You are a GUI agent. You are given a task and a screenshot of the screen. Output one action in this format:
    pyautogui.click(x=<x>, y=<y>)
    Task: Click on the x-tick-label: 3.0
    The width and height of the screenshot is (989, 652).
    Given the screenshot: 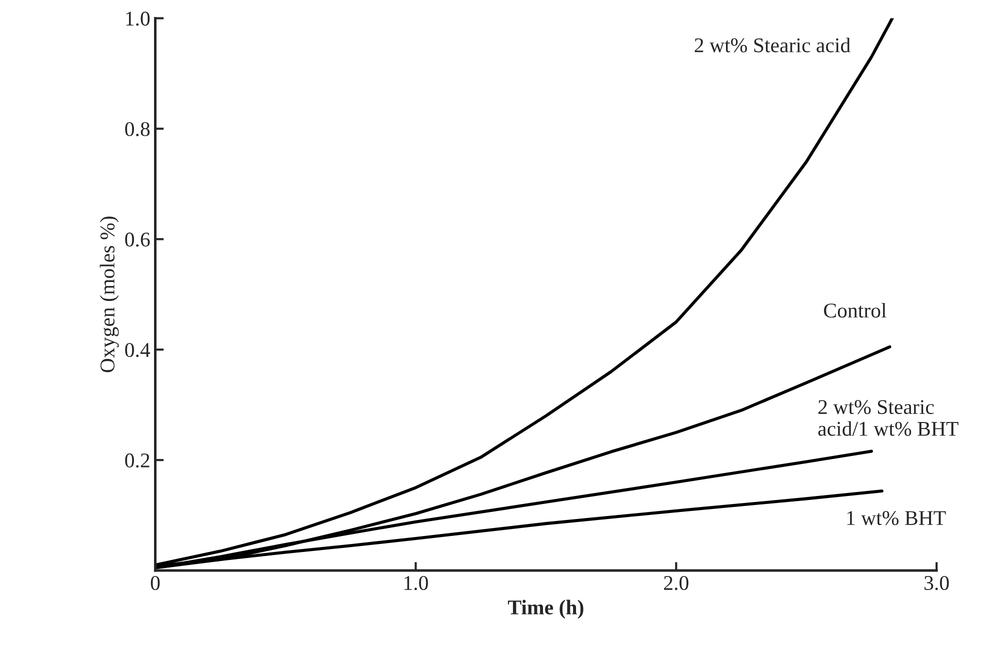 What is the action you would take?
    pyautogui.click(x=936, y=583)
    